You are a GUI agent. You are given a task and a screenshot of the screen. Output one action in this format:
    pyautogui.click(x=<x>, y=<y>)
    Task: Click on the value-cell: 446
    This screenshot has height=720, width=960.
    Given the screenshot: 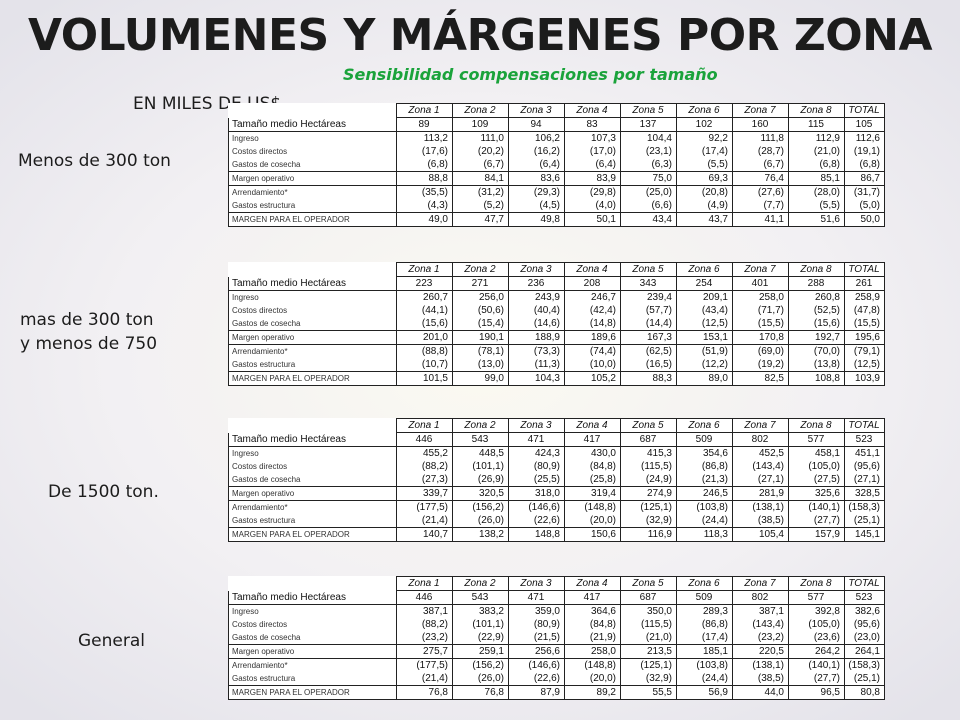 What is the action you would take?
    pyautogui.click(x=424, y=439)
    